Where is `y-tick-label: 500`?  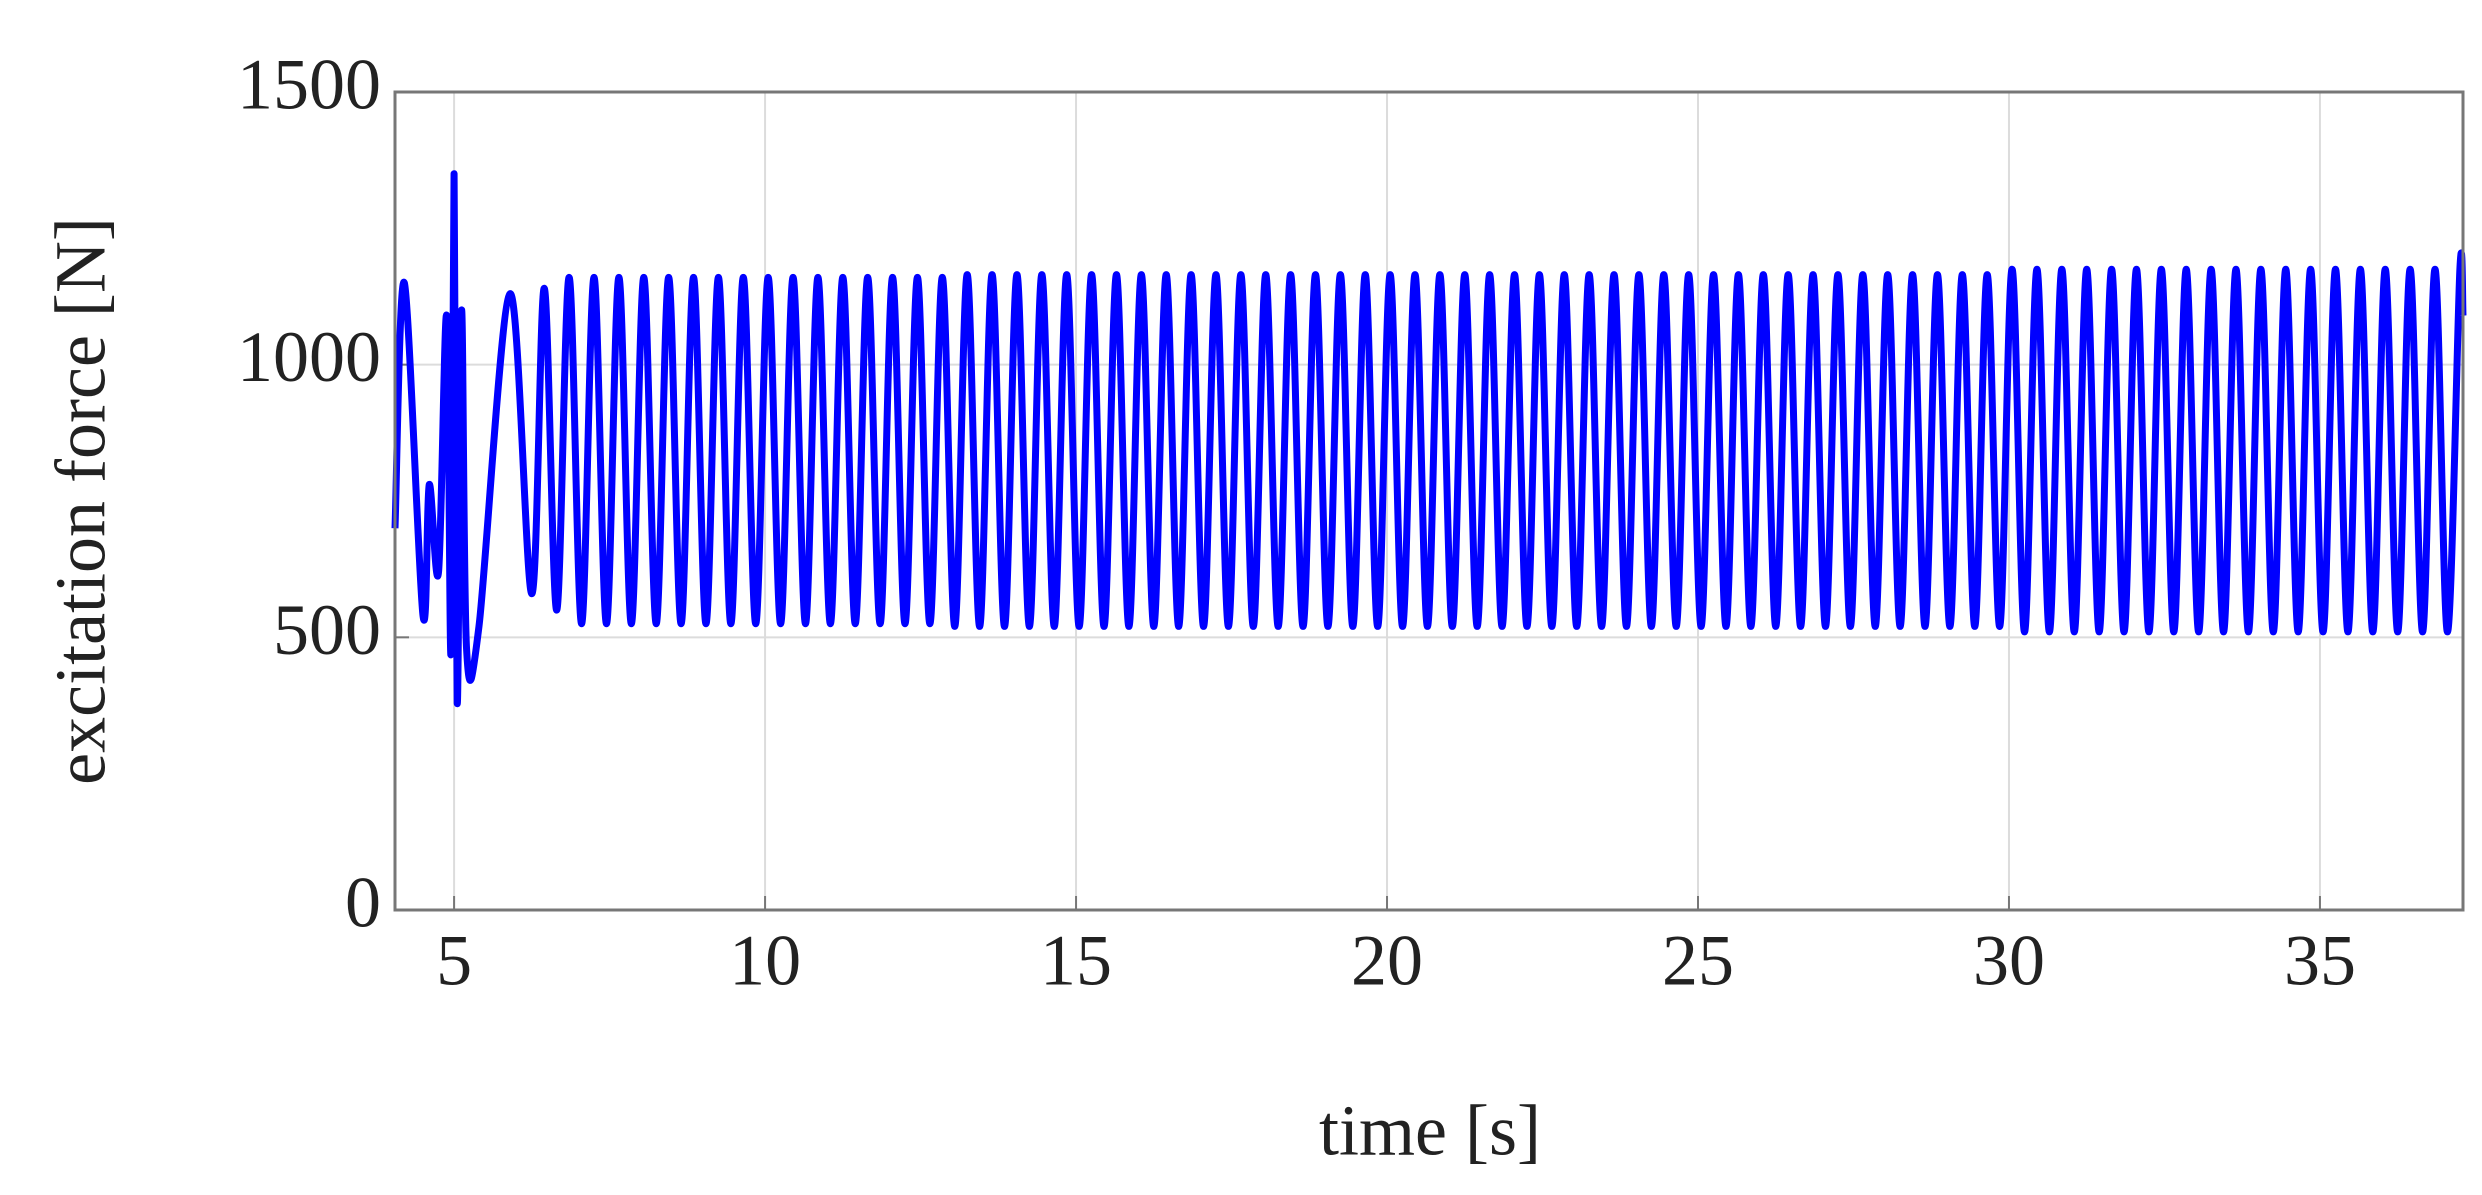
y-tick-label: 500 is located at coordinates (327, 630).